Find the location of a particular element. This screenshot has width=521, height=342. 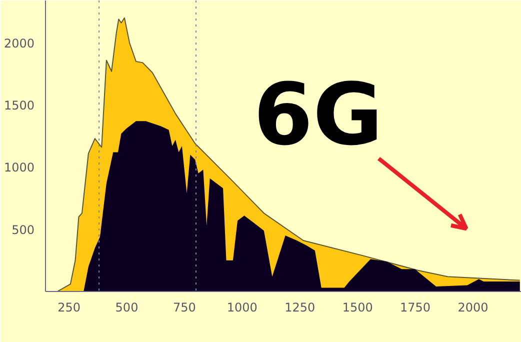

x-tick-label: 1250 is located at coordinates (300, 307).